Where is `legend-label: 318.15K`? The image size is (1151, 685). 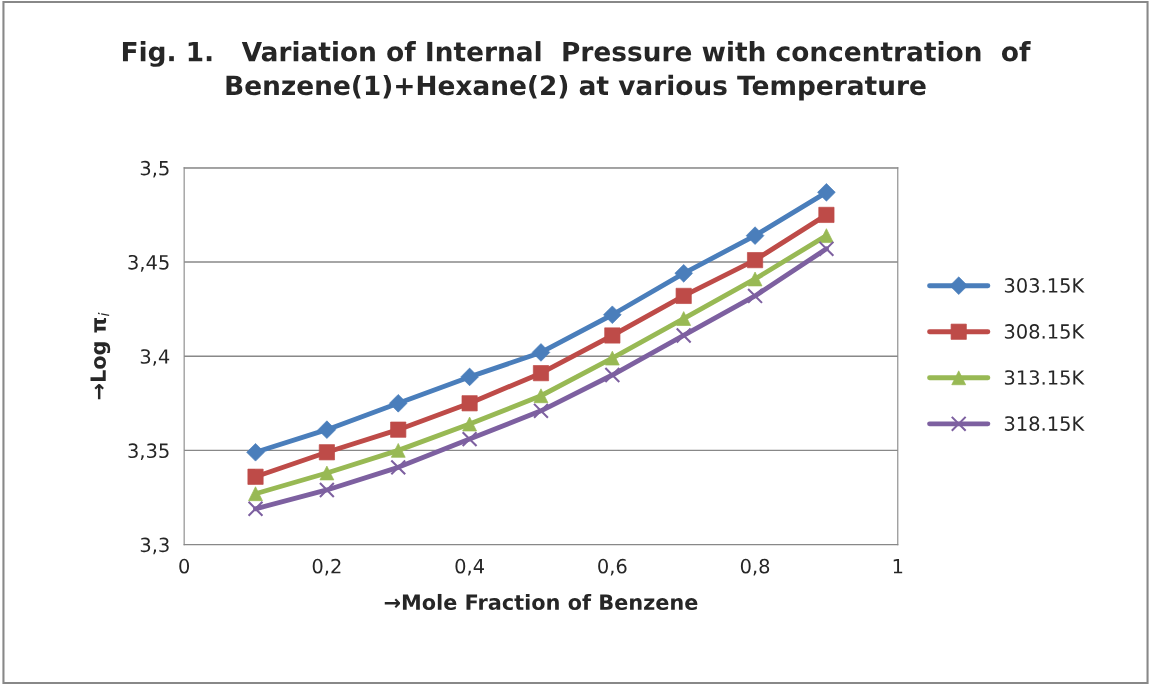 legend-label: 318.15K is located at coordinates (1044, 423).